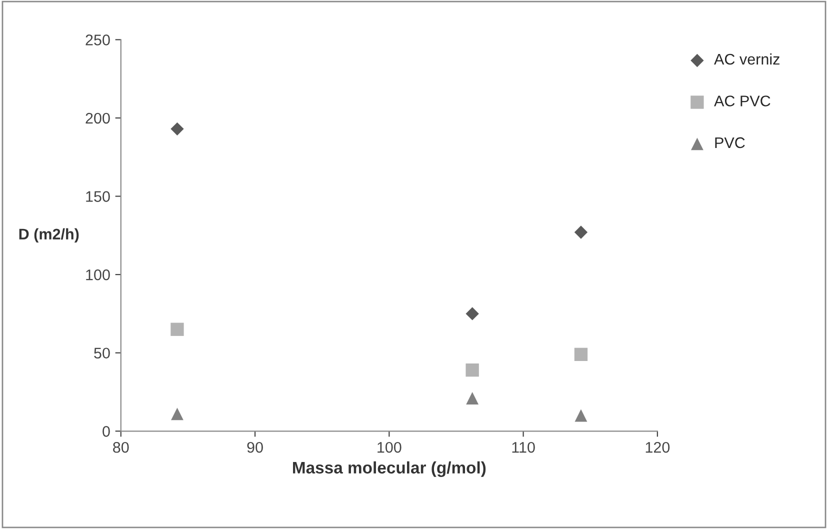 This screenshot has width=828, height=529. What do you see at coordinates (106, 431) in the screenshot?
I see `y-tick-label: 0` at bounding box center [106, 431].